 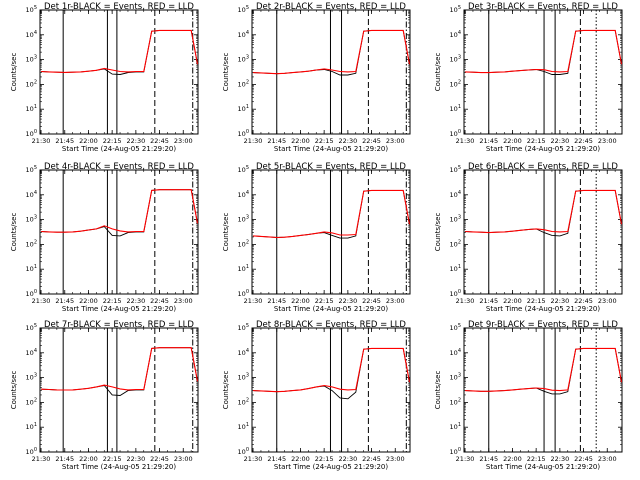 I want to click on series-line-events, so click(x=119, y=52).